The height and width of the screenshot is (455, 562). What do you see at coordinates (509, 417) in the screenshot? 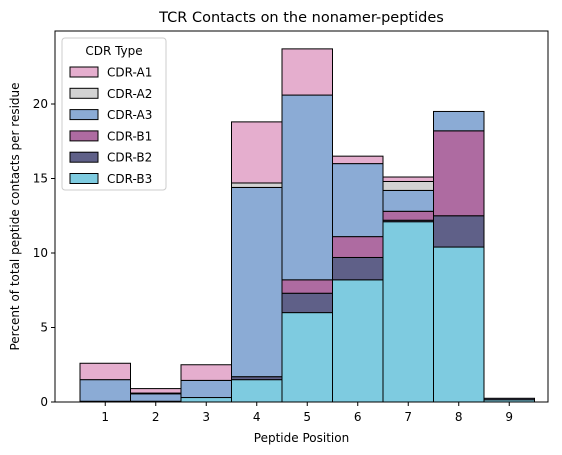
I see `x-tick-label: 9` at bounding box center [509, 417].